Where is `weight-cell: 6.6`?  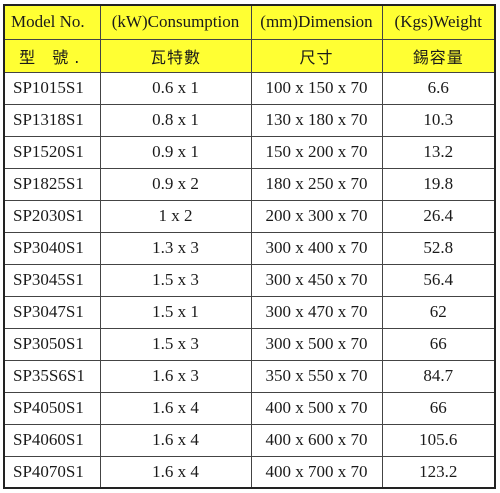 weight-cell: 6.6 is located at coordinates (438, 88).